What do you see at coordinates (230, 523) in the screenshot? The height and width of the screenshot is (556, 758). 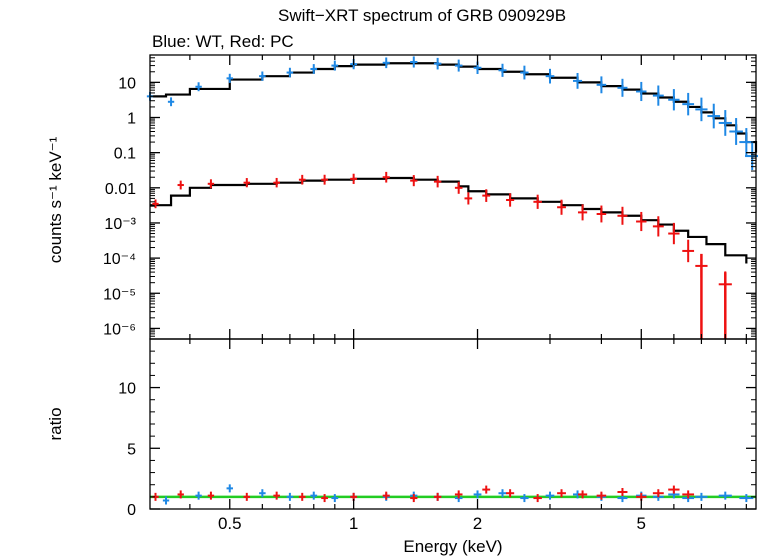 I see `x-tick-label: 0.5` at bounding box center [230, 523].